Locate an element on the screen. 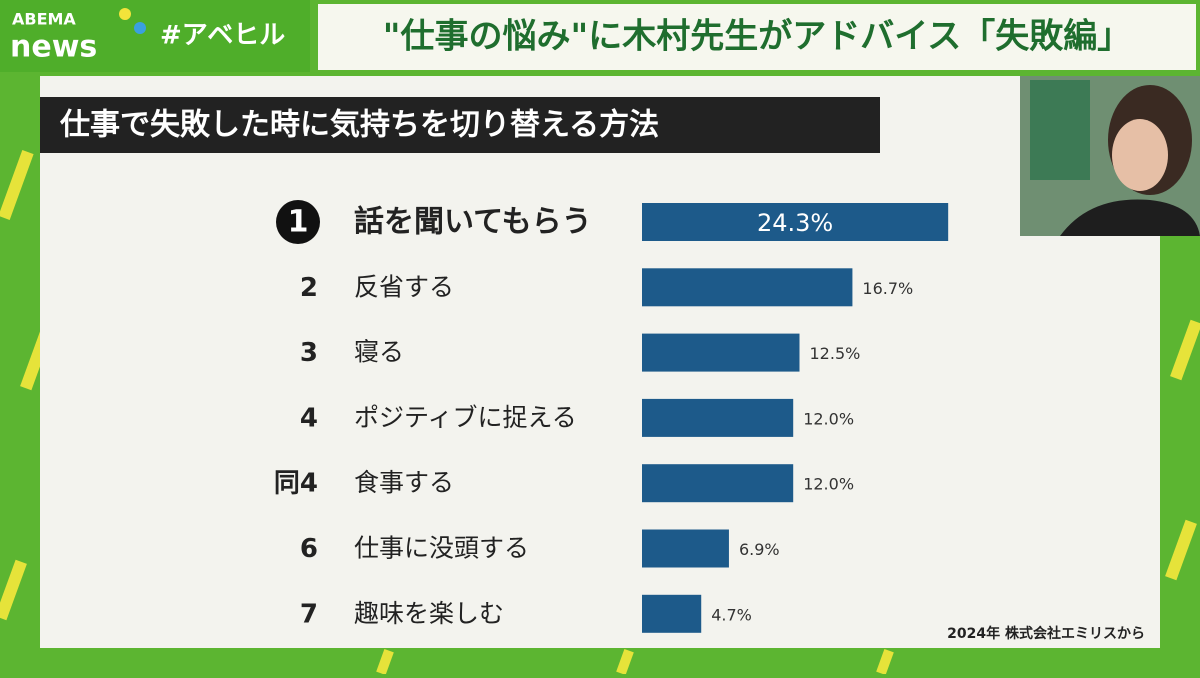  value-label: 6.9% is located at coordinates (759, 549).